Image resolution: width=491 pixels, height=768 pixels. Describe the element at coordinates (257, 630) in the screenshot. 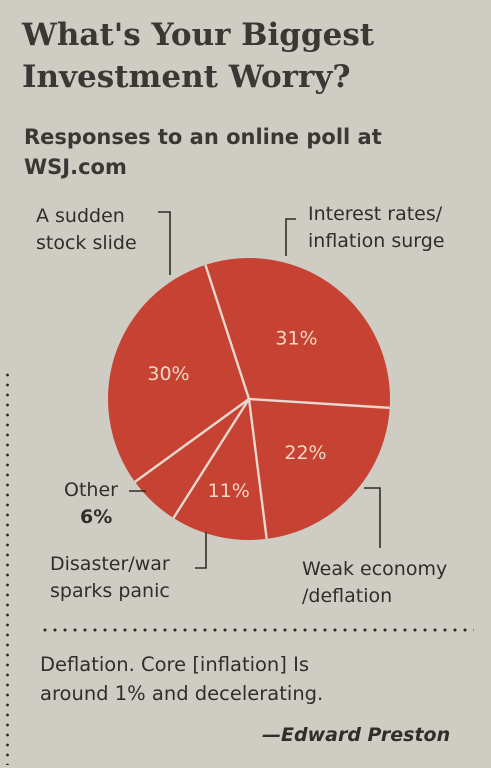

I see `dotted-separator` at that location.